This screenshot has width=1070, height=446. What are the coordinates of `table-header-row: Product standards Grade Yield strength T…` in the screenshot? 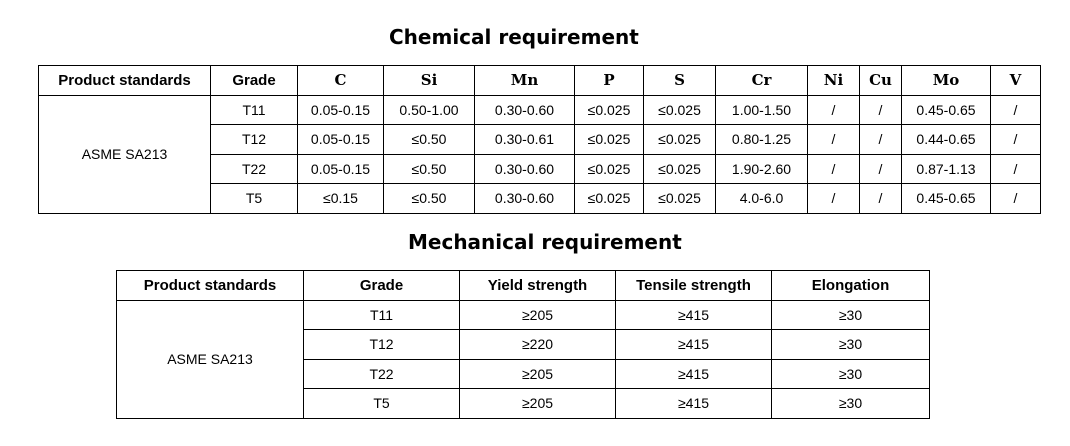 It's located at (523, 285).